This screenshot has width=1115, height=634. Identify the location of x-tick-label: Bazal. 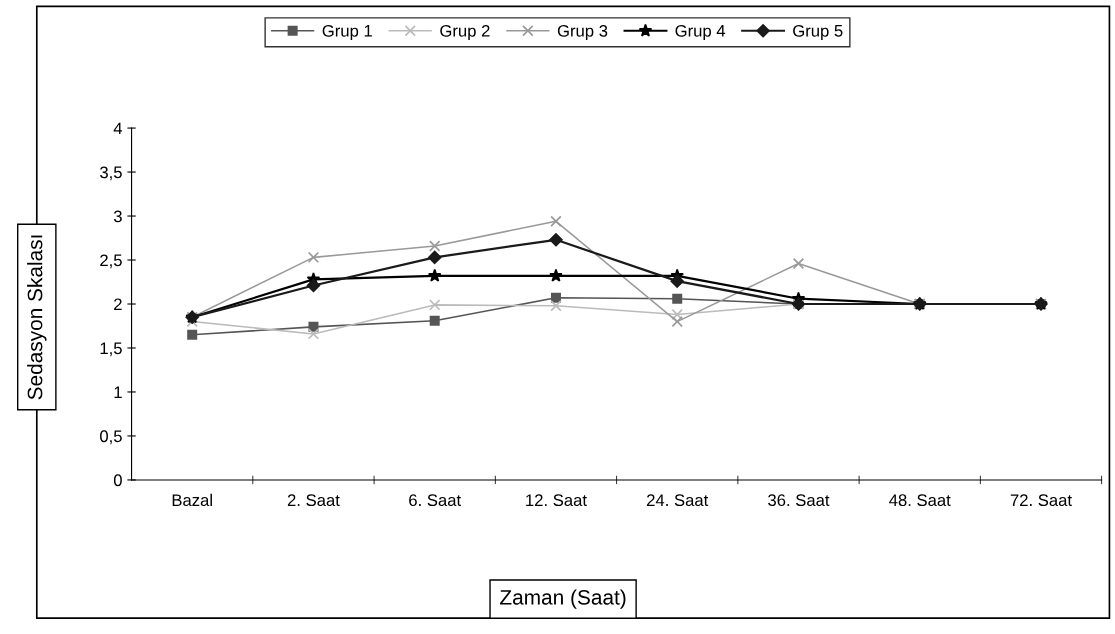
(192, 500).